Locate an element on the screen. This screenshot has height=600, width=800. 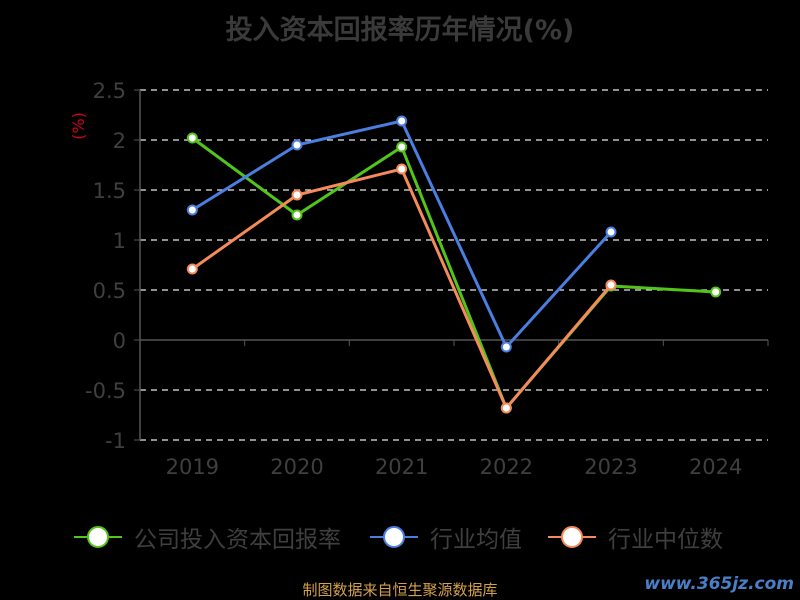
y-tick-label: 1.5 is located at coordinates (109, 191).